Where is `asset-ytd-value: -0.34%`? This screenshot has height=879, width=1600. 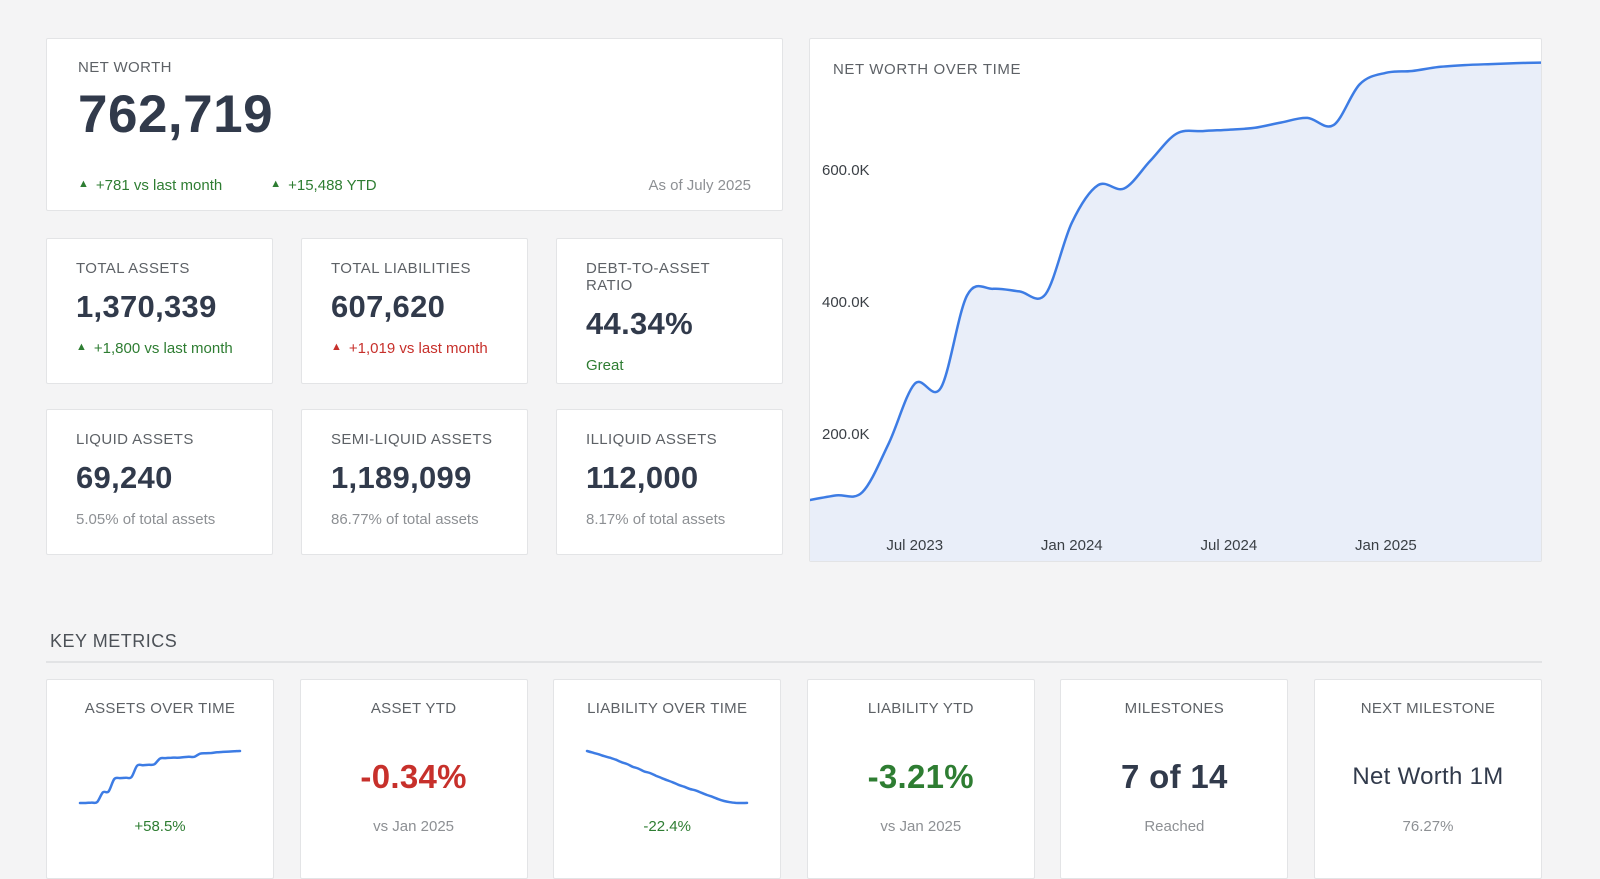 asset-ytd-value: -0.34% is located at coordinates (413, 776).